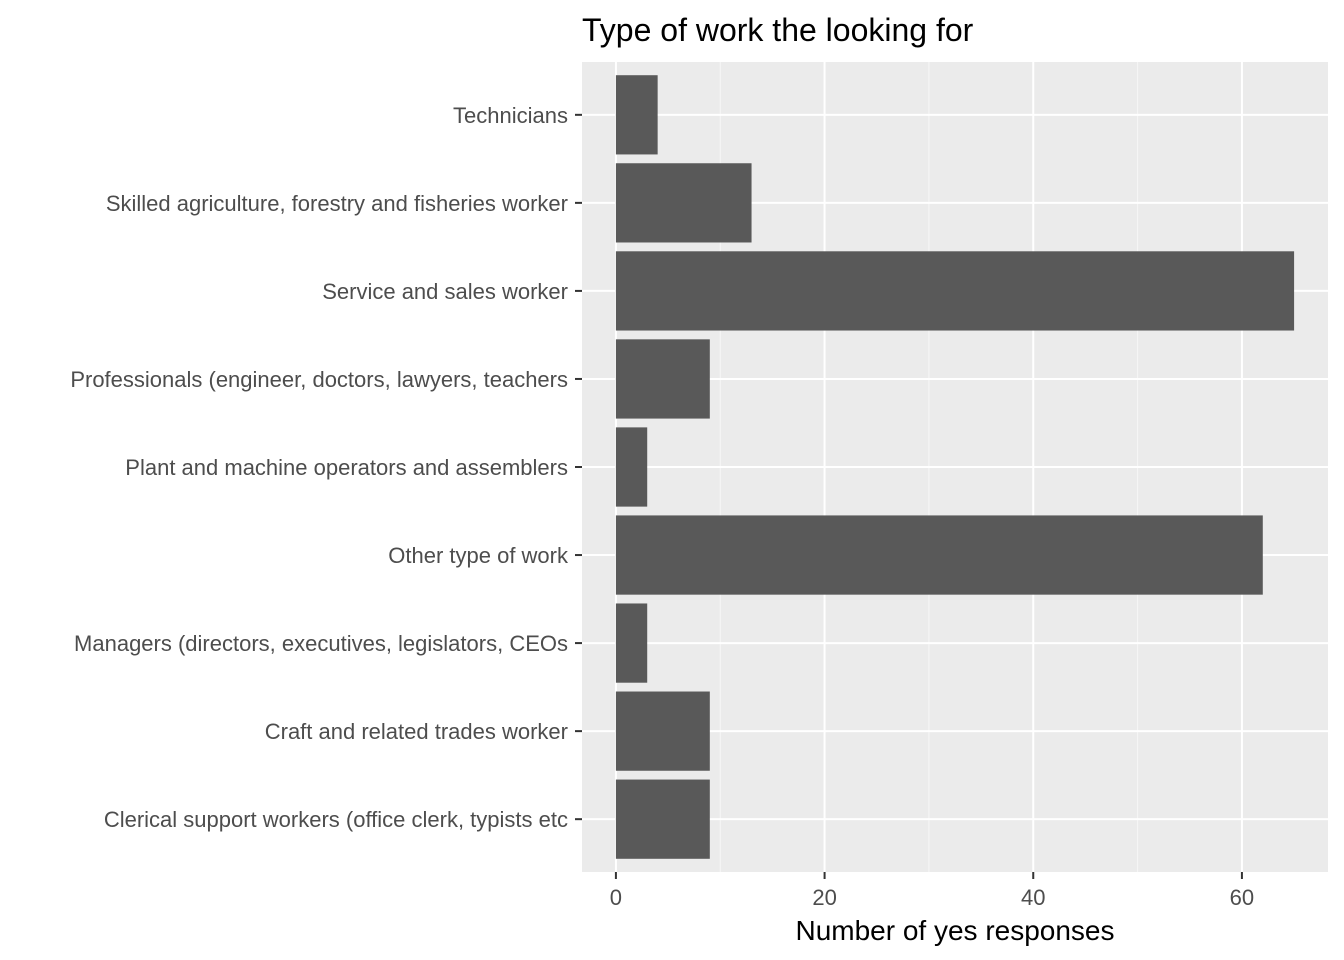 The height and width of the screenshot is (960, 1344). I want to click on y-tick-label: Service and sales worker, so click(445, 291).